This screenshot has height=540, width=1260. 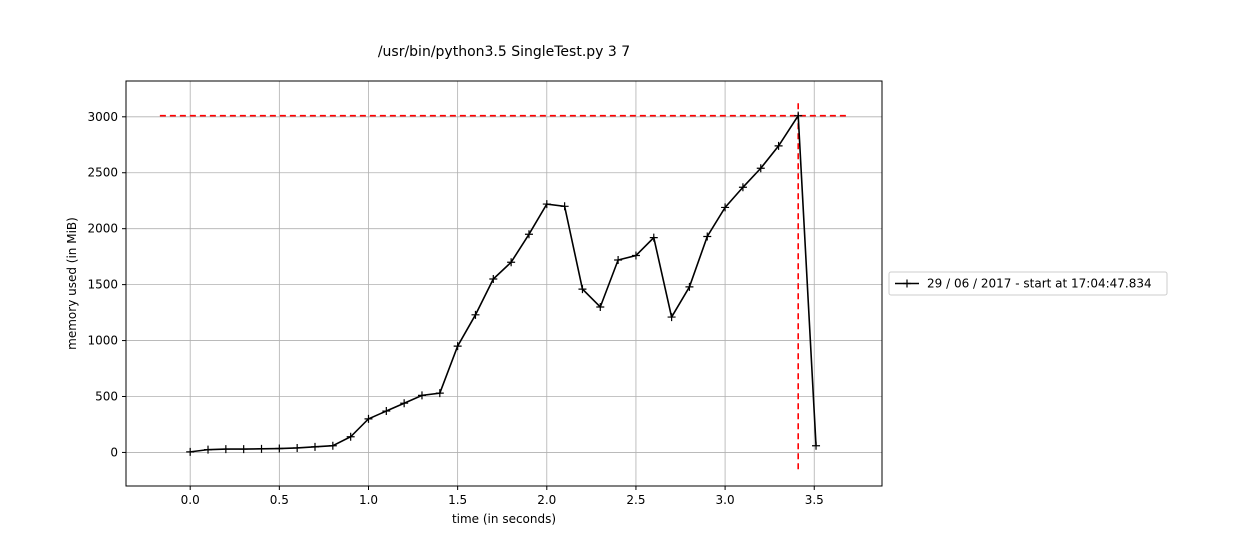 I want to click on x-tick-label: 3.5, so click(x=814, y=500).